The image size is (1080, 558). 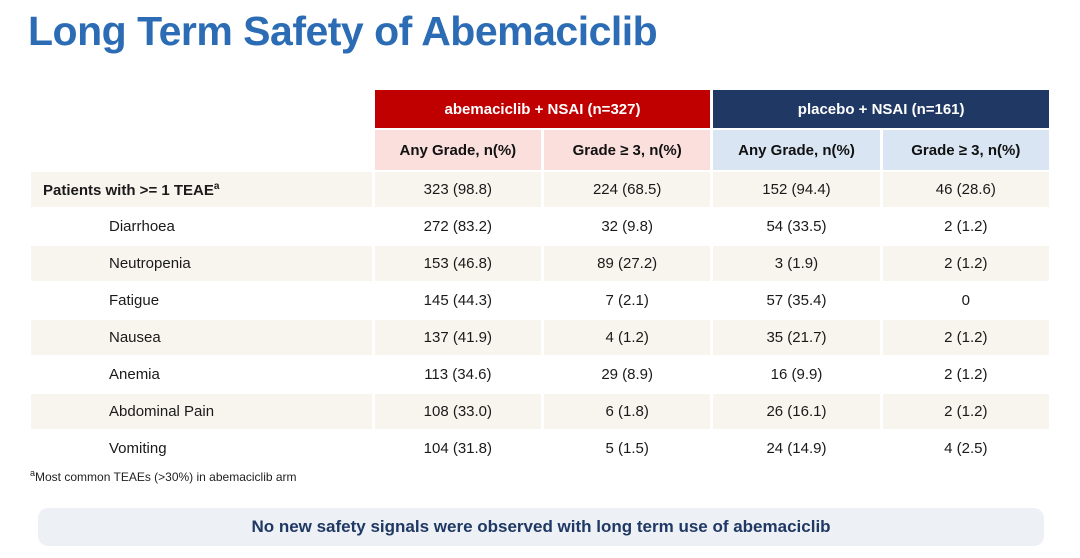 What do you see at coordinates (457, 263) in the screenshot?
I see `cell: 153 (46.8)` at bounding box center [457, 263].